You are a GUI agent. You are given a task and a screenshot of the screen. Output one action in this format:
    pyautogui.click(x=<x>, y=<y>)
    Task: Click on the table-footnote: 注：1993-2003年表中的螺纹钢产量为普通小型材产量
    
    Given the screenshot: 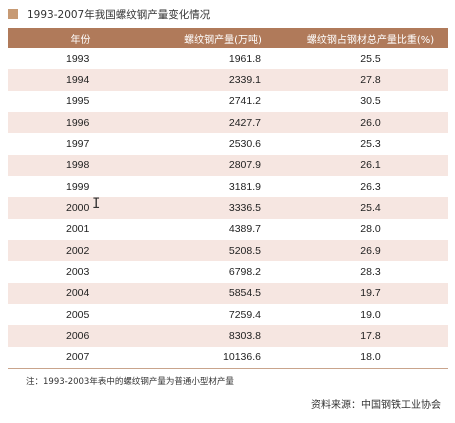 What is the action you would take?
    pyautogui.click(x=130, y=382)
    